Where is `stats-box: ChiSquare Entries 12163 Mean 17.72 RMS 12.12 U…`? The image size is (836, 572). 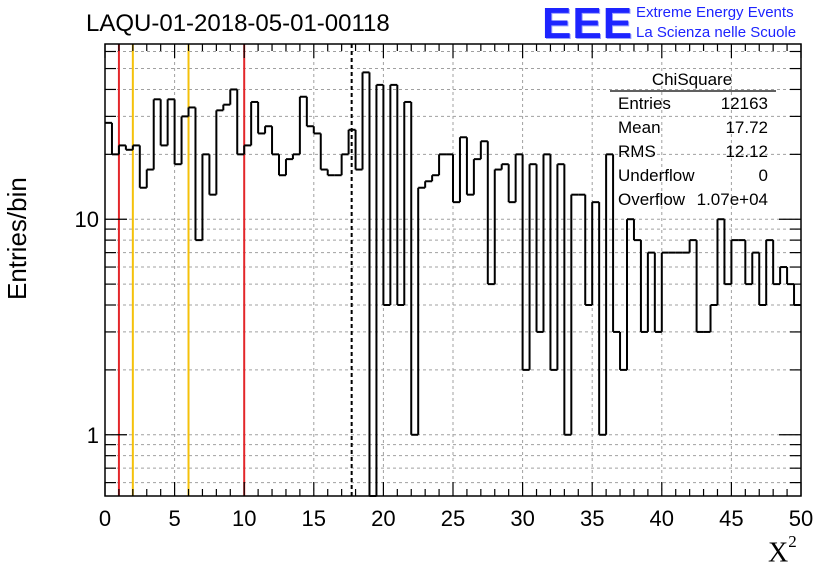 stats-box: ChiSquare Entries 12163 Mean 17.72 RMS 12.12 U… is located at coordinates (693, 139).